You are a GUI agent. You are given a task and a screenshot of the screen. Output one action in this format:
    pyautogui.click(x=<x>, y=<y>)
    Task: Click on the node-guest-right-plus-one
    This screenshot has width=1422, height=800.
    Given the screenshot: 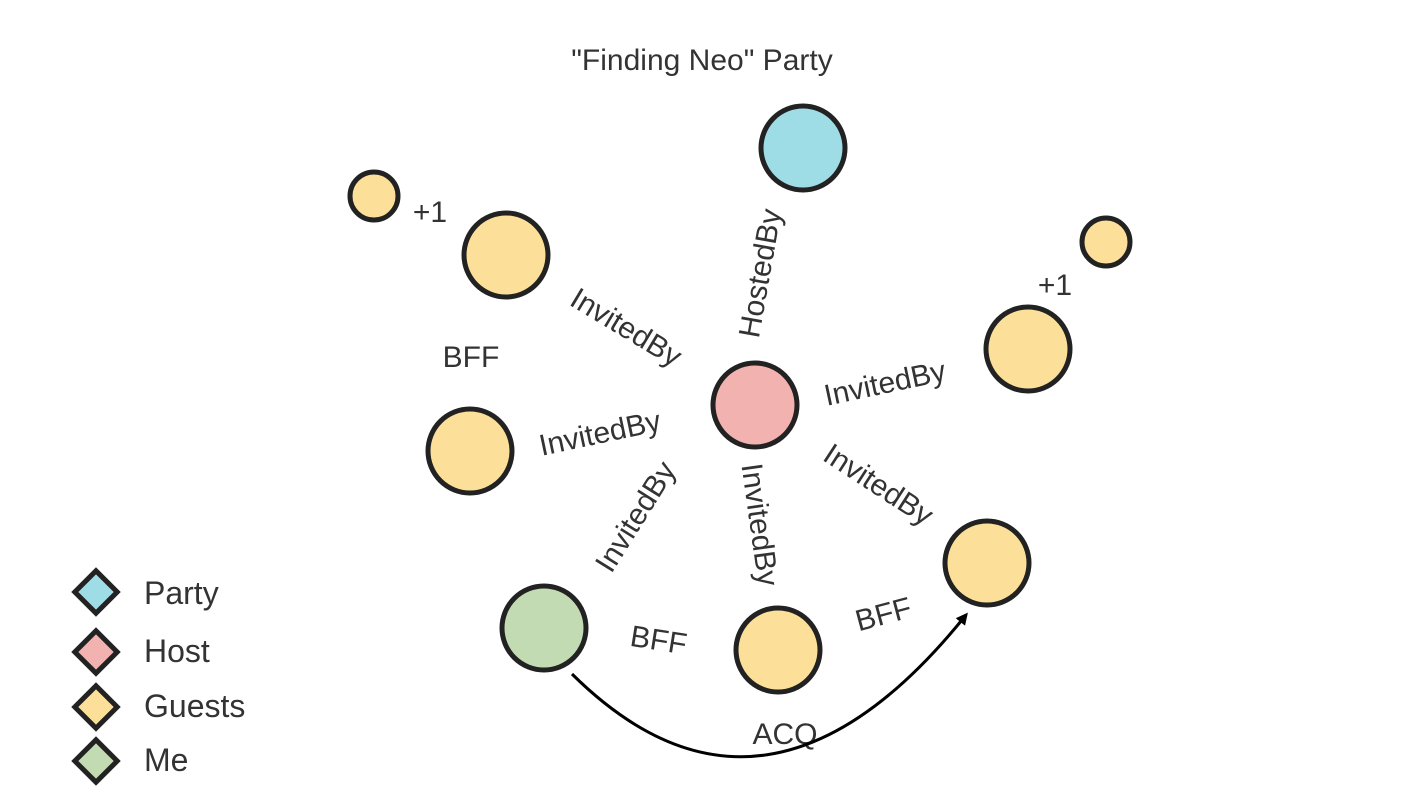 What is the action you would take?
    pyautogui.click(x=1106, y=242)
    